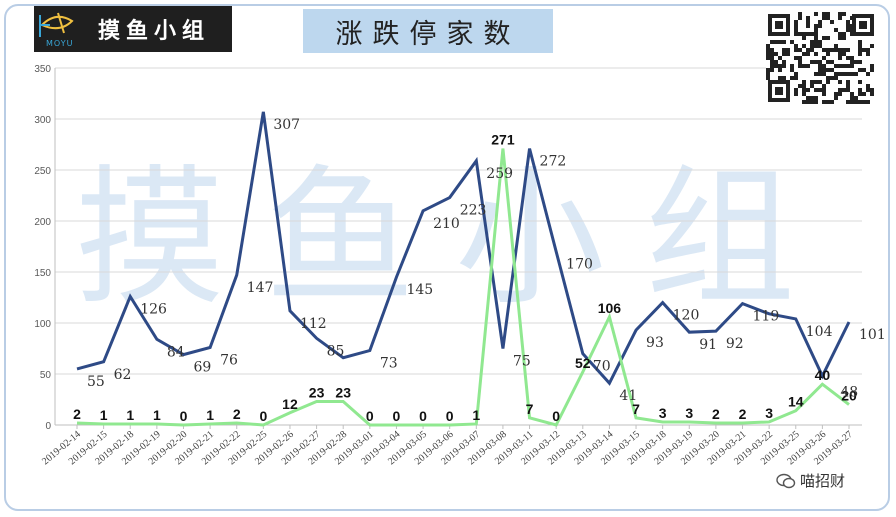  Describe the element at coordinates (823, 375) in the screenshot. I see `data-label: 40` at that location.